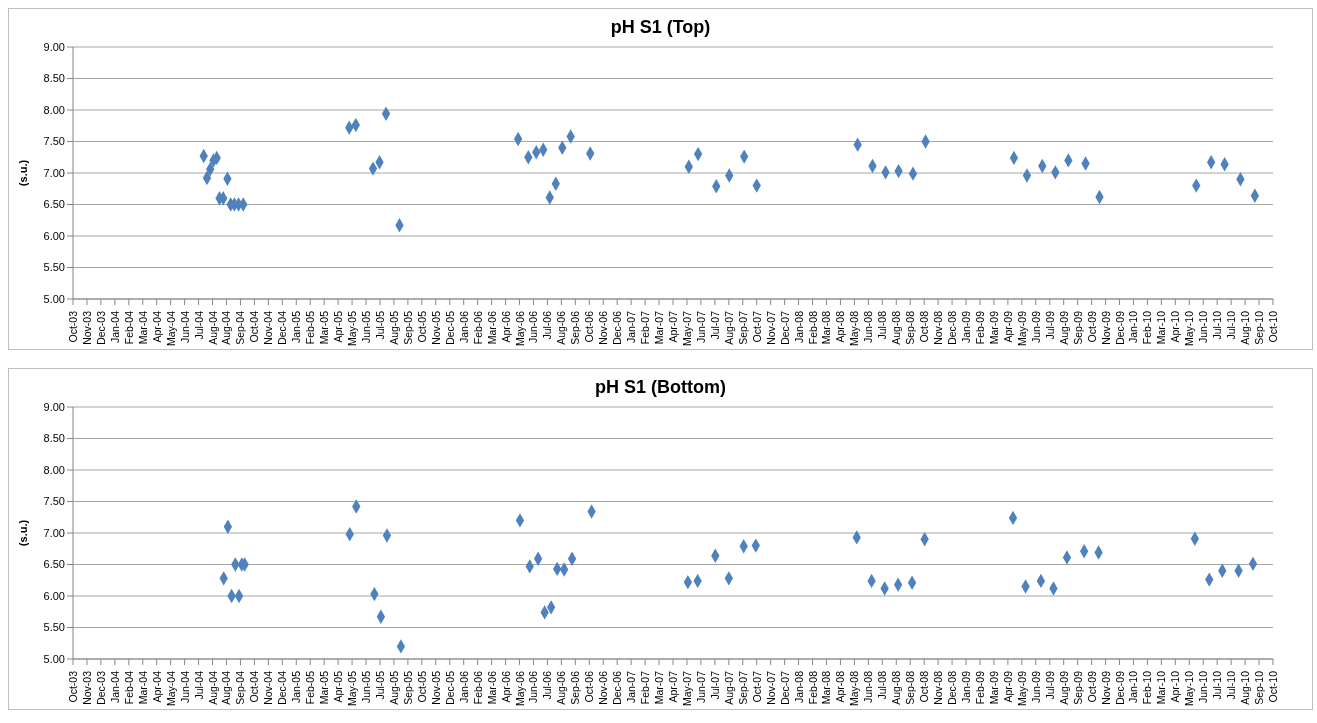 The image size is (1317, 723). Describe the element at coordinates (491, 687) in the screenshot. I see `x-tick-label: Mar-06` at that location.